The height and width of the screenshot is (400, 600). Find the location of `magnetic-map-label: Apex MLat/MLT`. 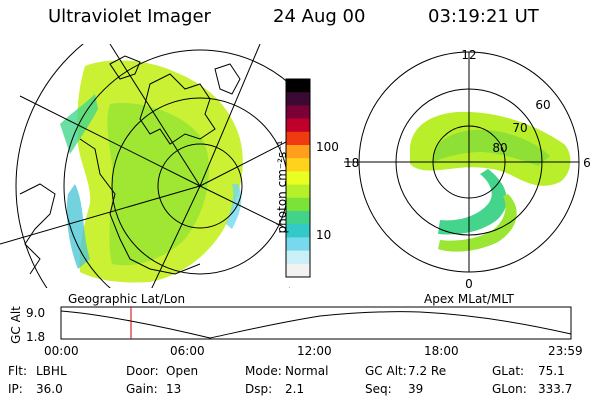

magnetic-map-label: Apex MLat/MLT is located at coordinates (469, 299).